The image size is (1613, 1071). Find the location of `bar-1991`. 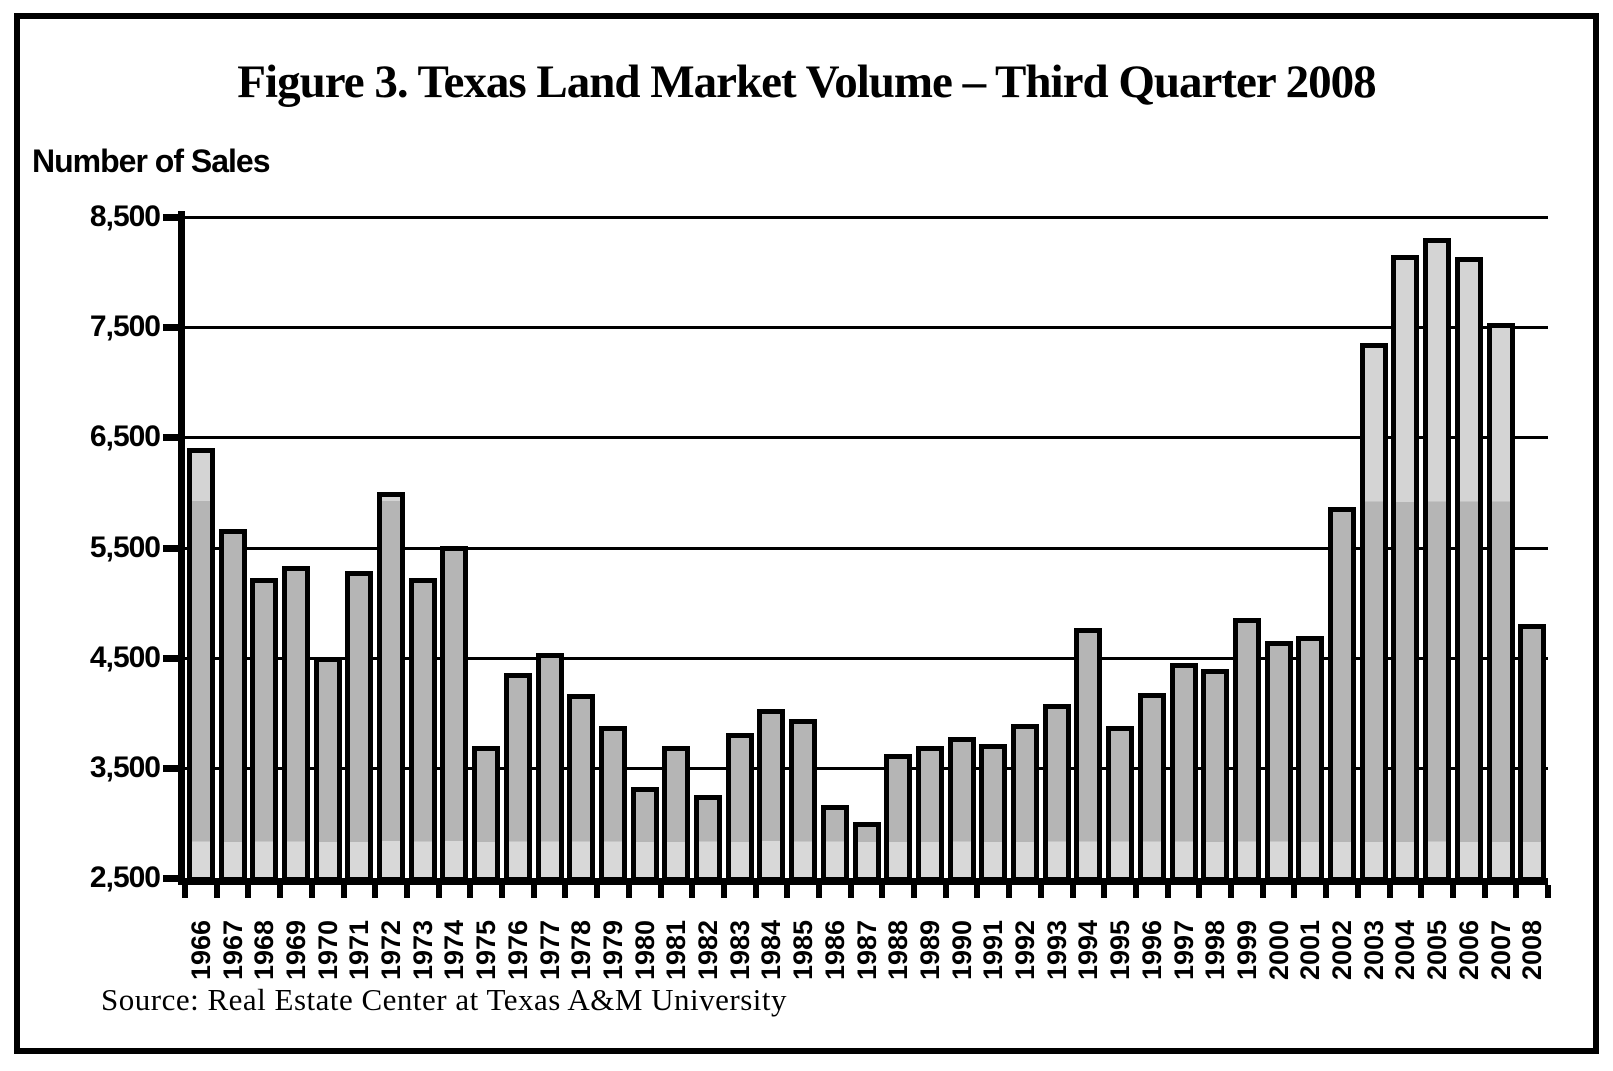

bar-1991 is located at coordinates (993, 812).